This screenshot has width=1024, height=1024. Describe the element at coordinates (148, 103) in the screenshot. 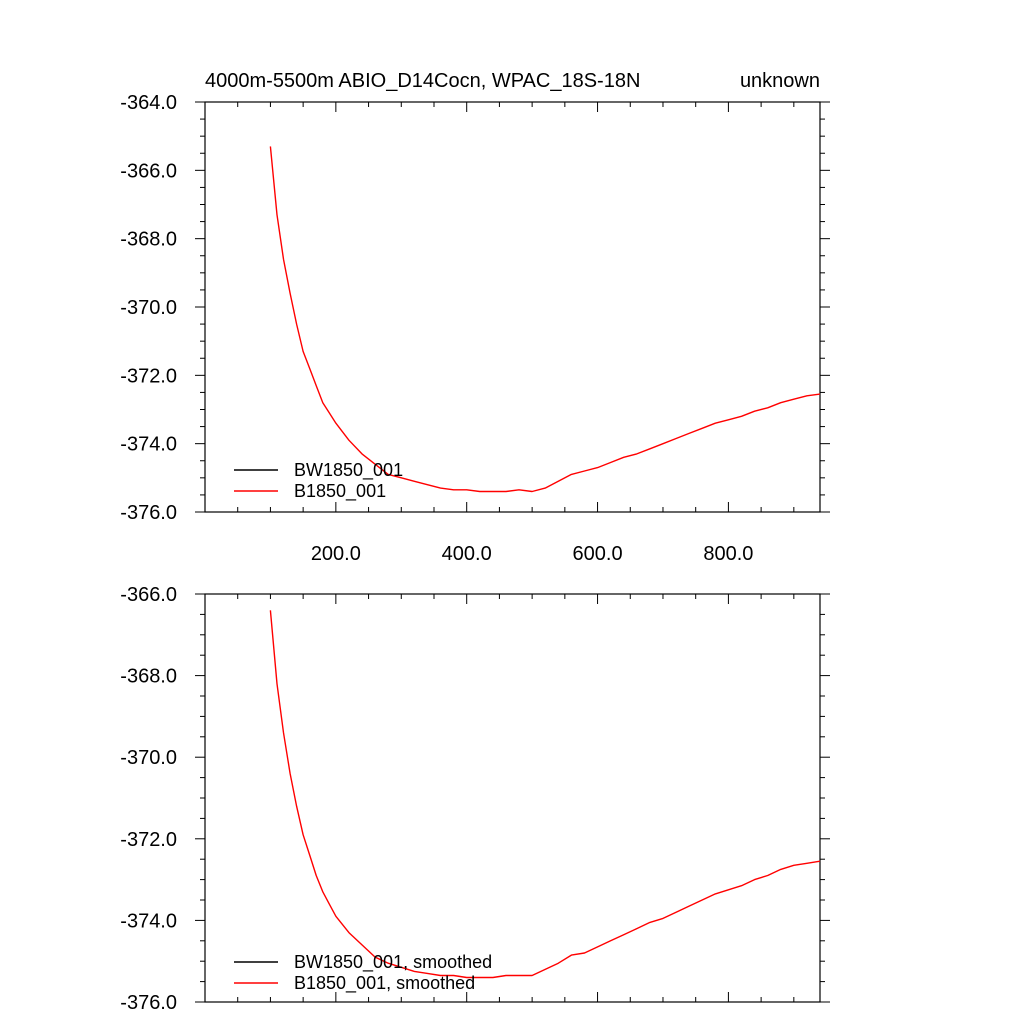

I see `y-tick-label: -364.0` at that location.